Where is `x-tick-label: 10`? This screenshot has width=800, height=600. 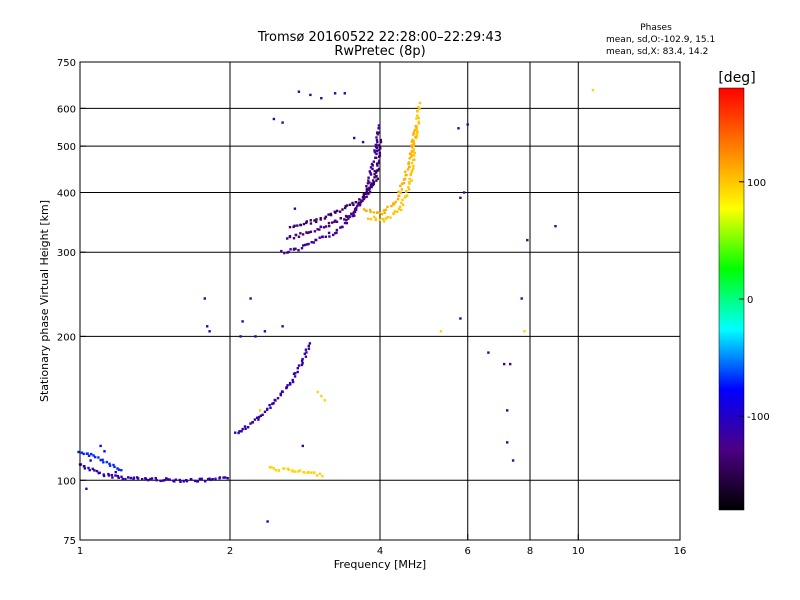 x-tick-label: 10 is located at coordinates (578, 551).